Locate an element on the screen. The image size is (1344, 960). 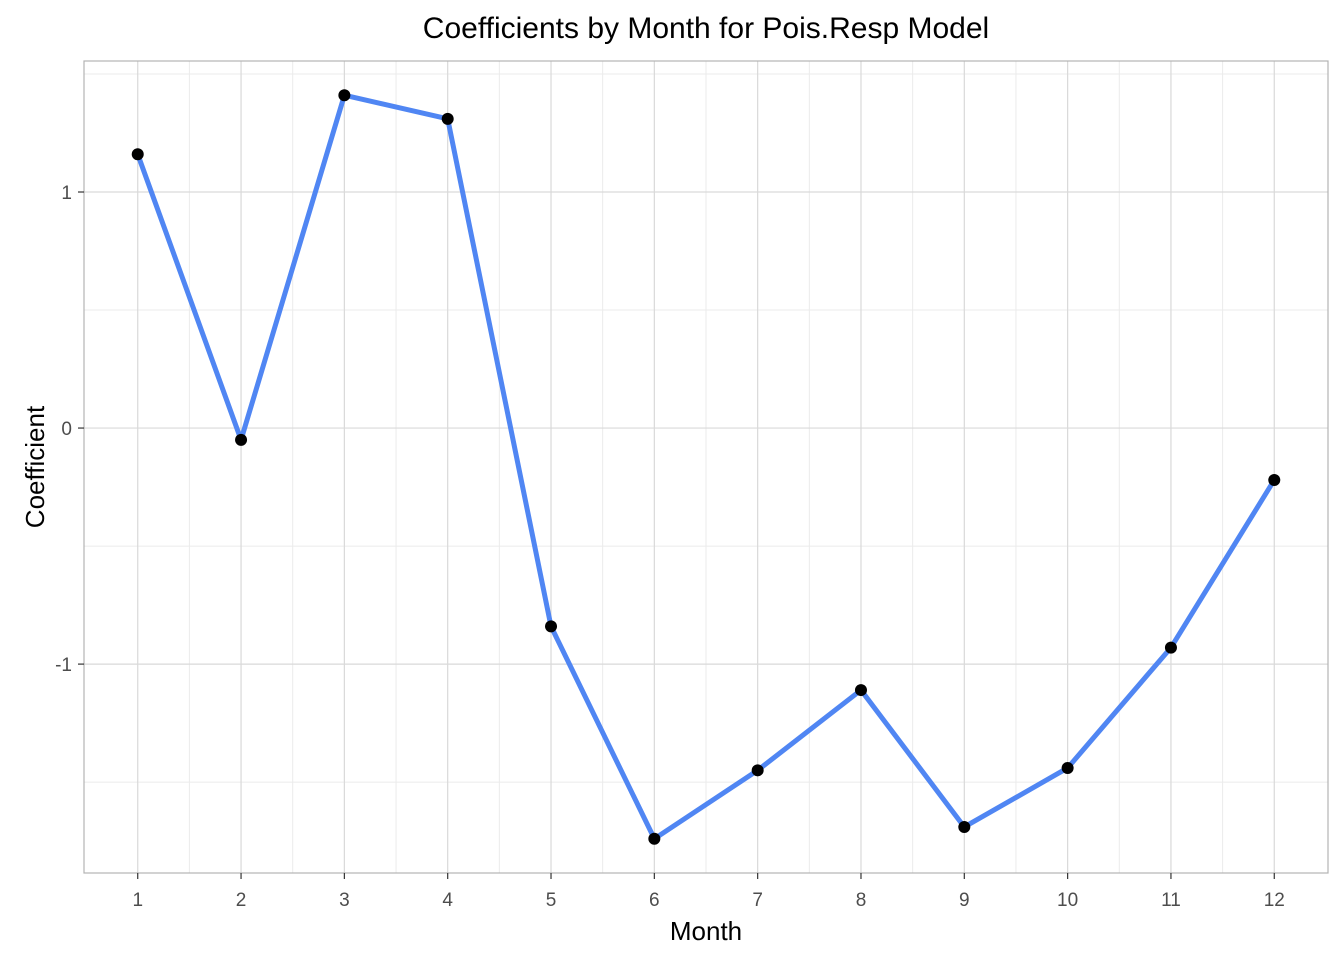
x-tick-label: 6 is located at coordinates (654, 900).